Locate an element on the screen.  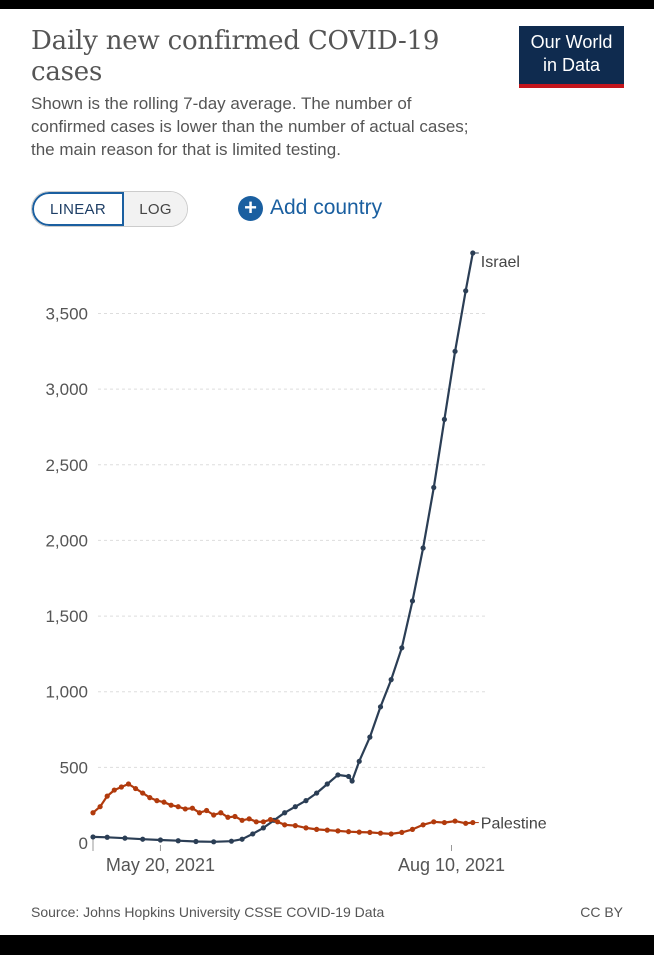
bottom-black-bar is located at coordinates (327, 945).